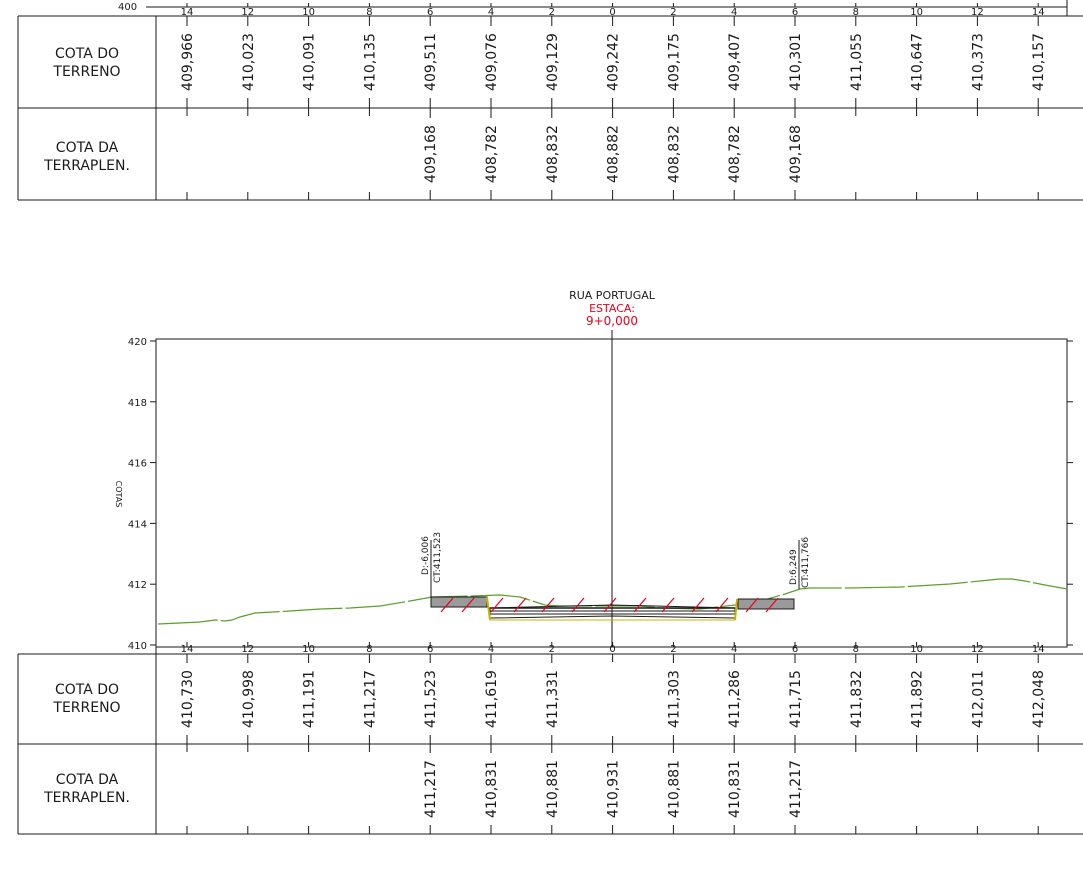 The image size is (1083, 874). I want to click on bottom-offset-label: 0, so click(612, 649).